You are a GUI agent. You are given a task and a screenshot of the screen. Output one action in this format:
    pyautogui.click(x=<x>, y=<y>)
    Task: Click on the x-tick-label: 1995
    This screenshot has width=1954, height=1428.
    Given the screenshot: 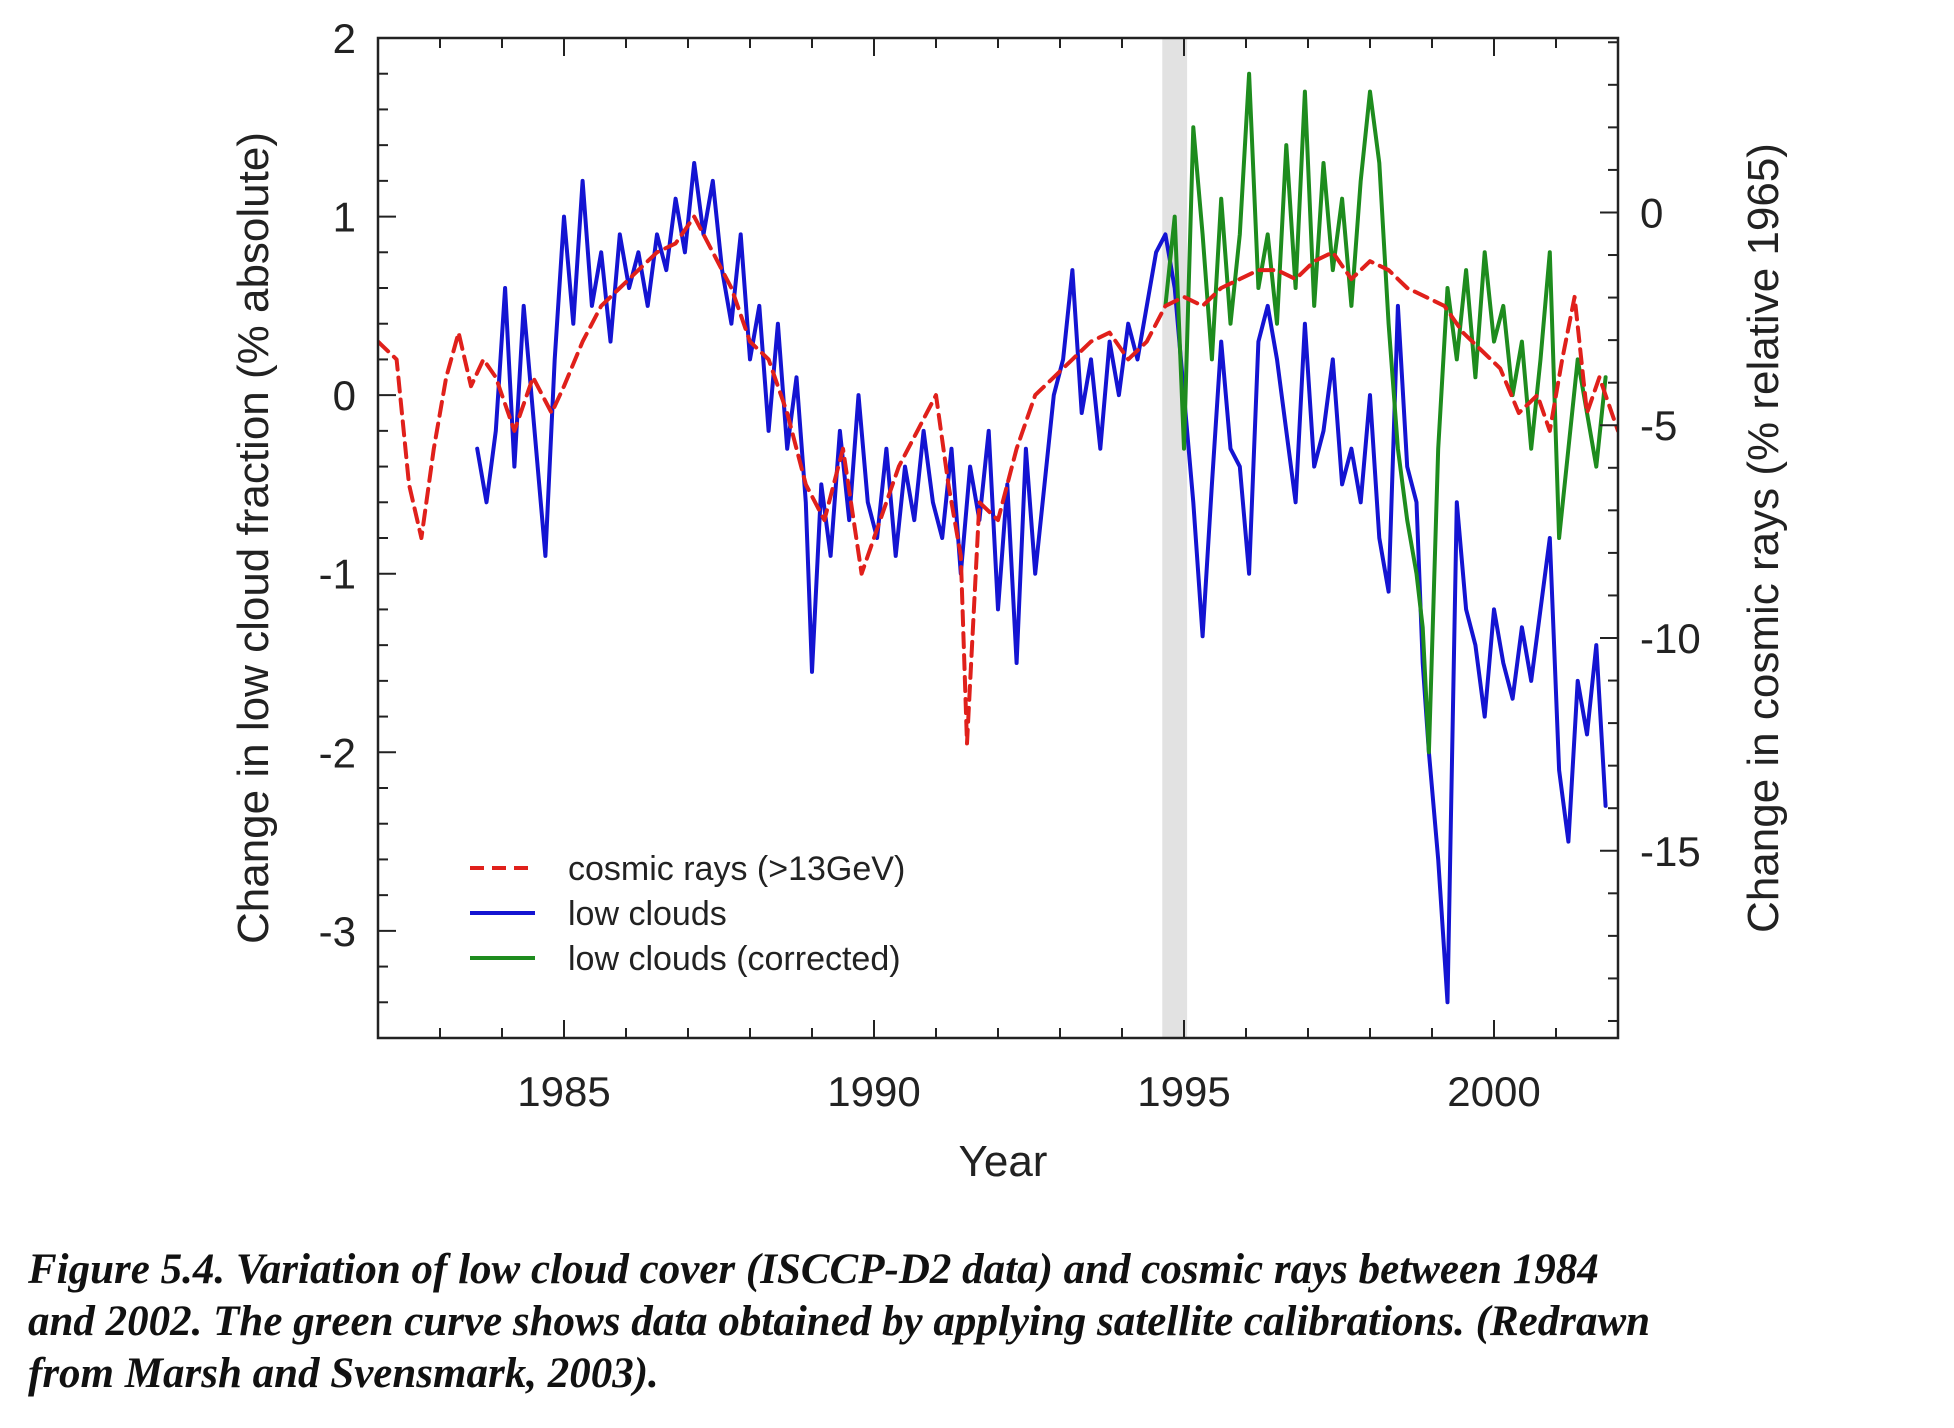 What is the action you would take?
    pyautogui.click(x=1183, y=1091)
    